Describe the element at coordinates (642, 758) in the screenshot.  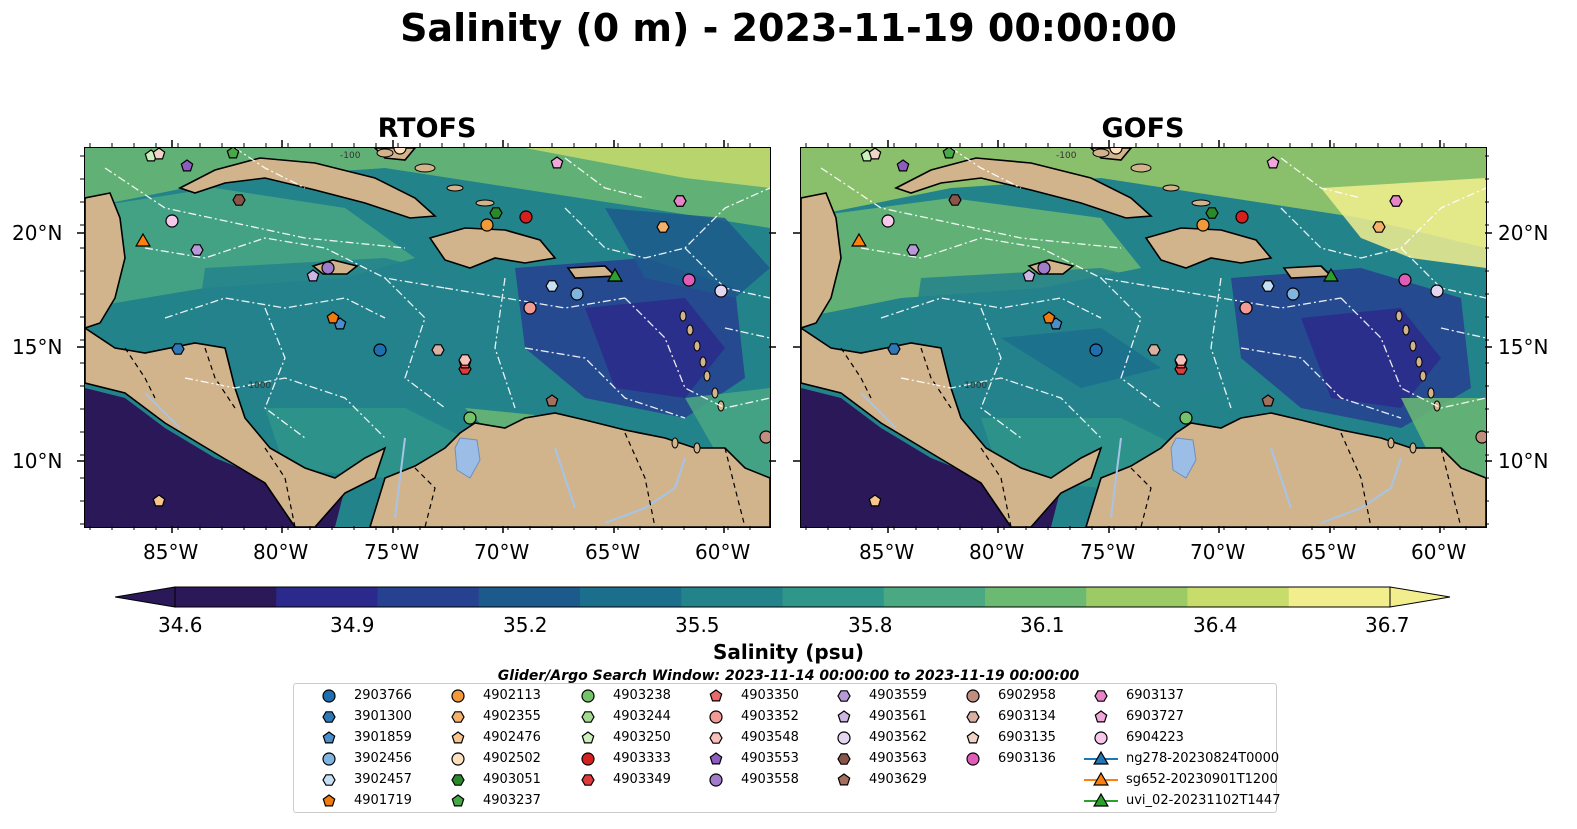
I see `legend-label: 4903333` at that location.